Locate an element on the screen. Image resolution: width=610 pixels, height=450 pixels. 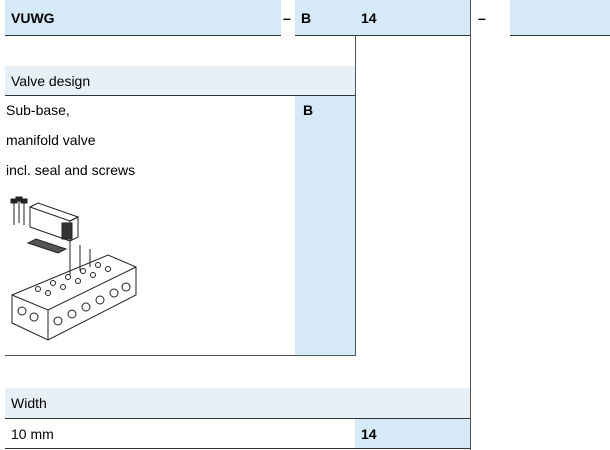
code-cell: VUWG is located at coordinates (143, 18).